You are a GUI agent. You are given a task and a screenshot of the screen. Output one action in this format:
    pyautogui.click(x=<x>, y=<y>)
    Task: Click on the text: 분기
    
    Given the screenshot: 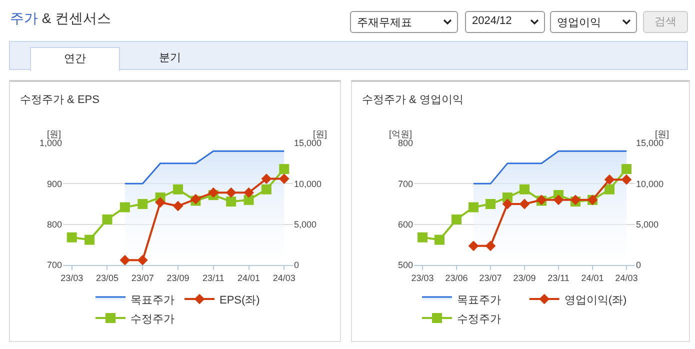 What is the action you would take?
    pyautogui.click(x=170, y=58)
    